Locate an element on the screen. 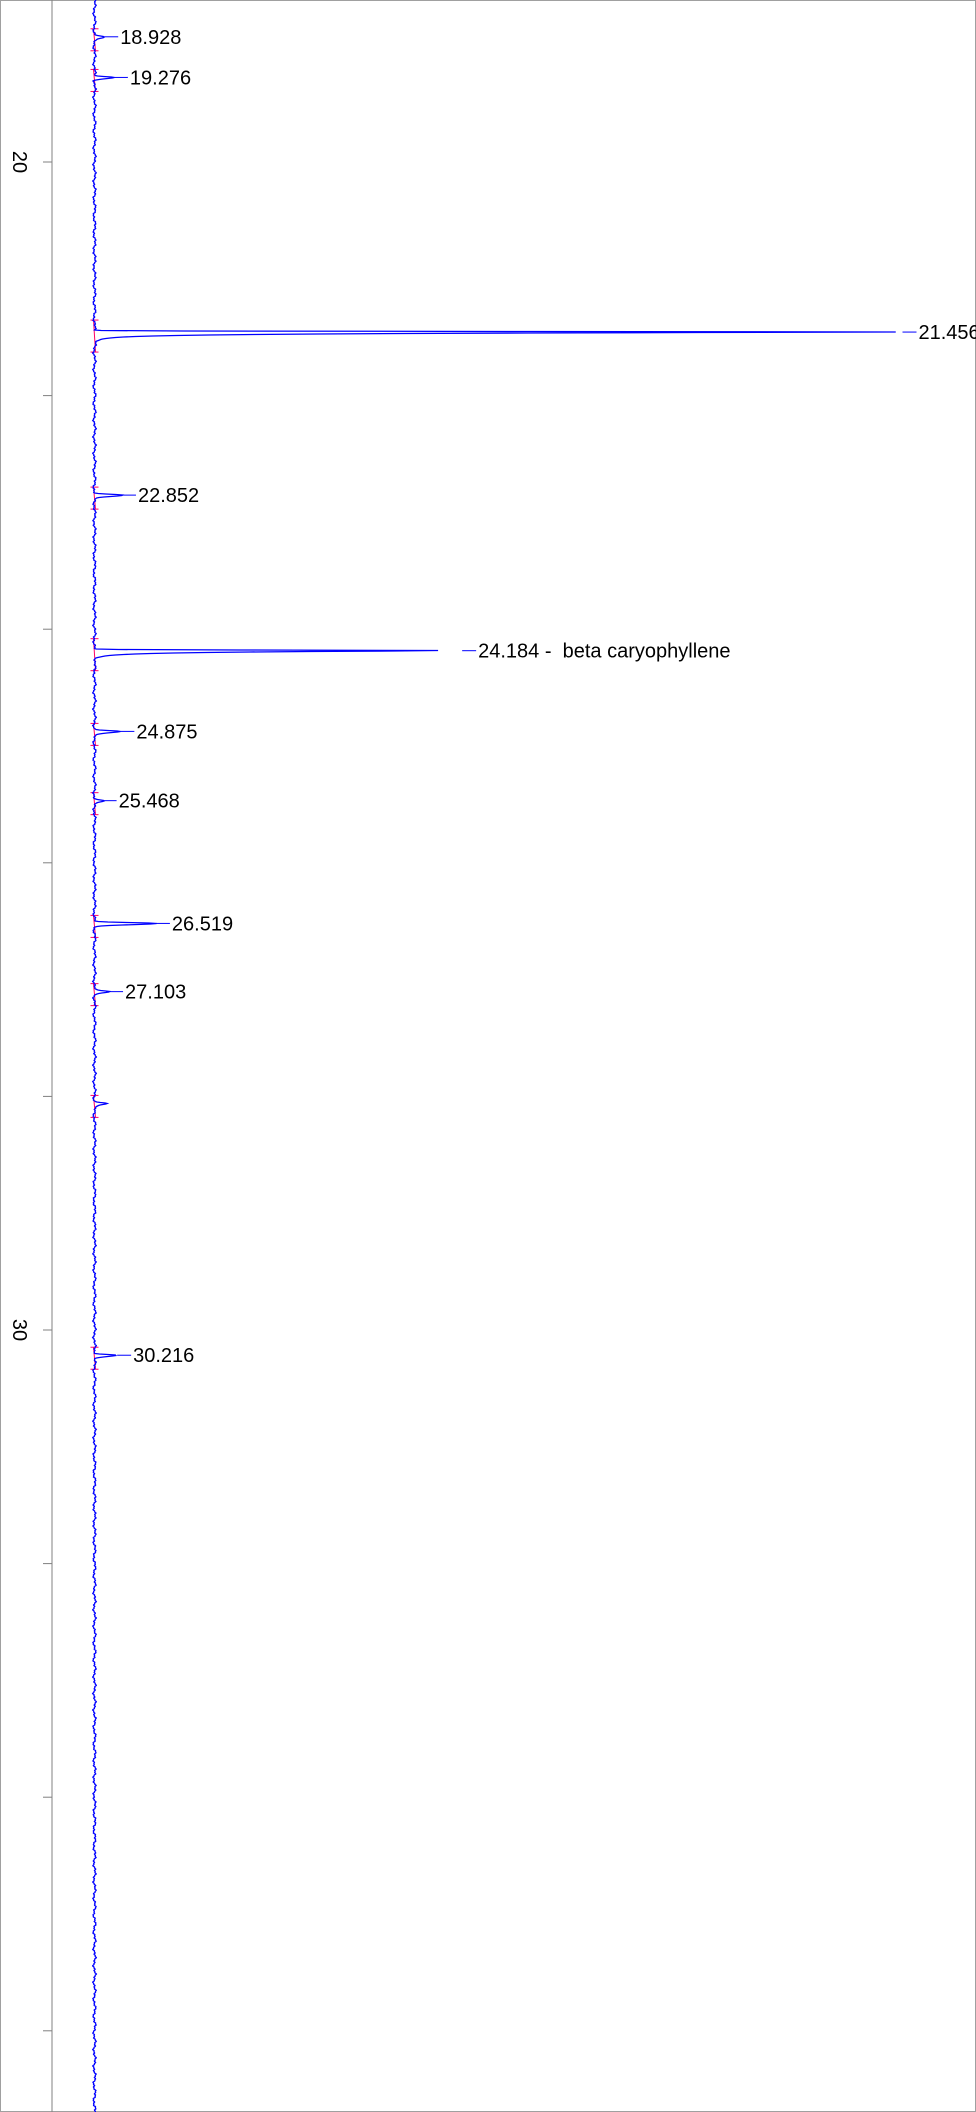 The image size is (976, 2112). peak-label: 27.103 is located at coordinates (155, 993).